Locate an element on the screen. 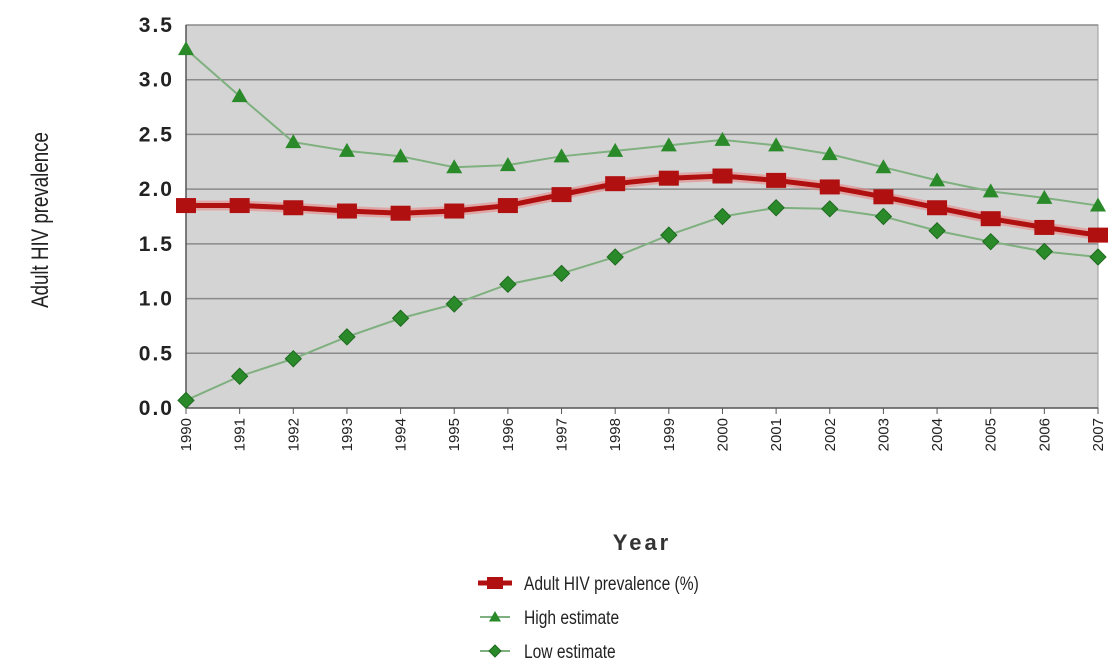  y-tick-label: 0.0 is located at coordinates (156, 408).